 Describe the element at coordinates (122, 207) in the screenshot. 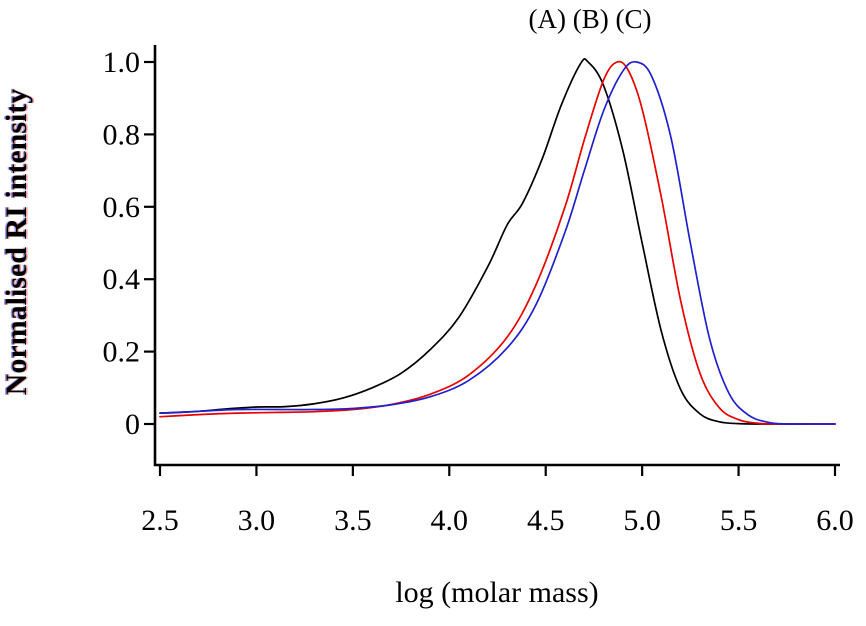

I see `y-tick-label: 0.6` at that location.